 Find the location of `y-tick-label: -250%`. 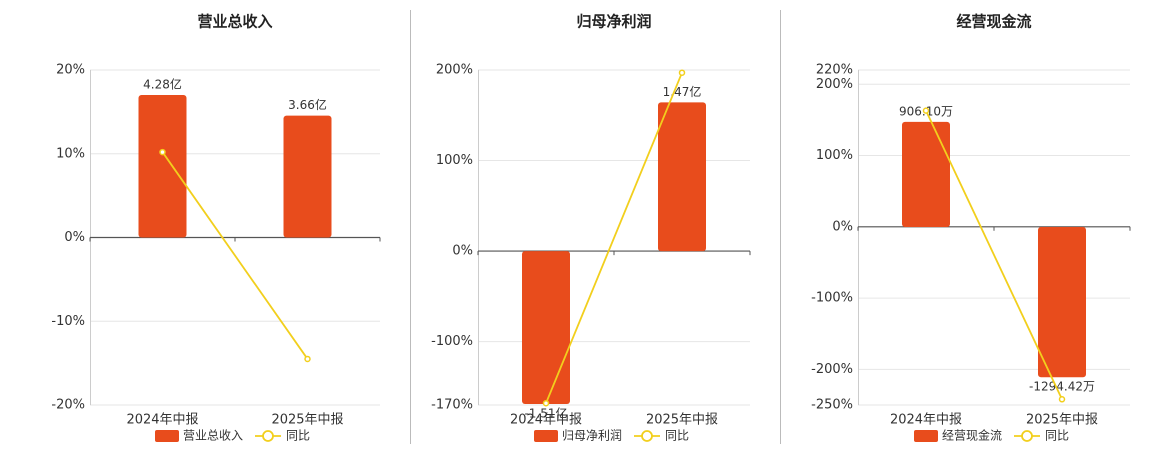

y-tick-label: -250% is located at coordinates (832, 405).